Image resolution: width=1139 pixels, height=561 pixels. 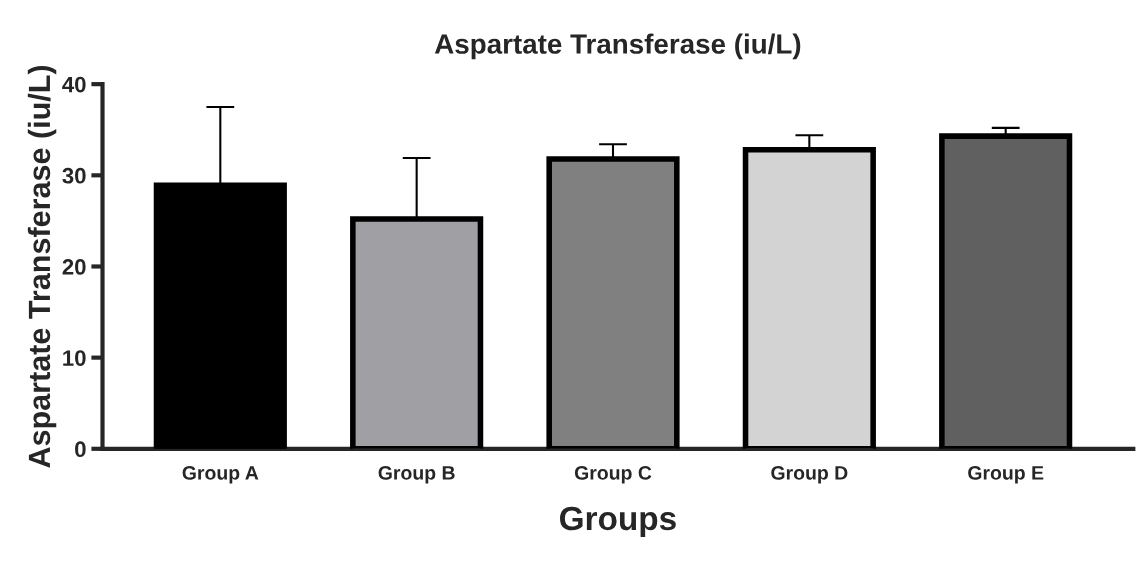 I want to click on y-tick-label: 0, so click(x=80, y=449).